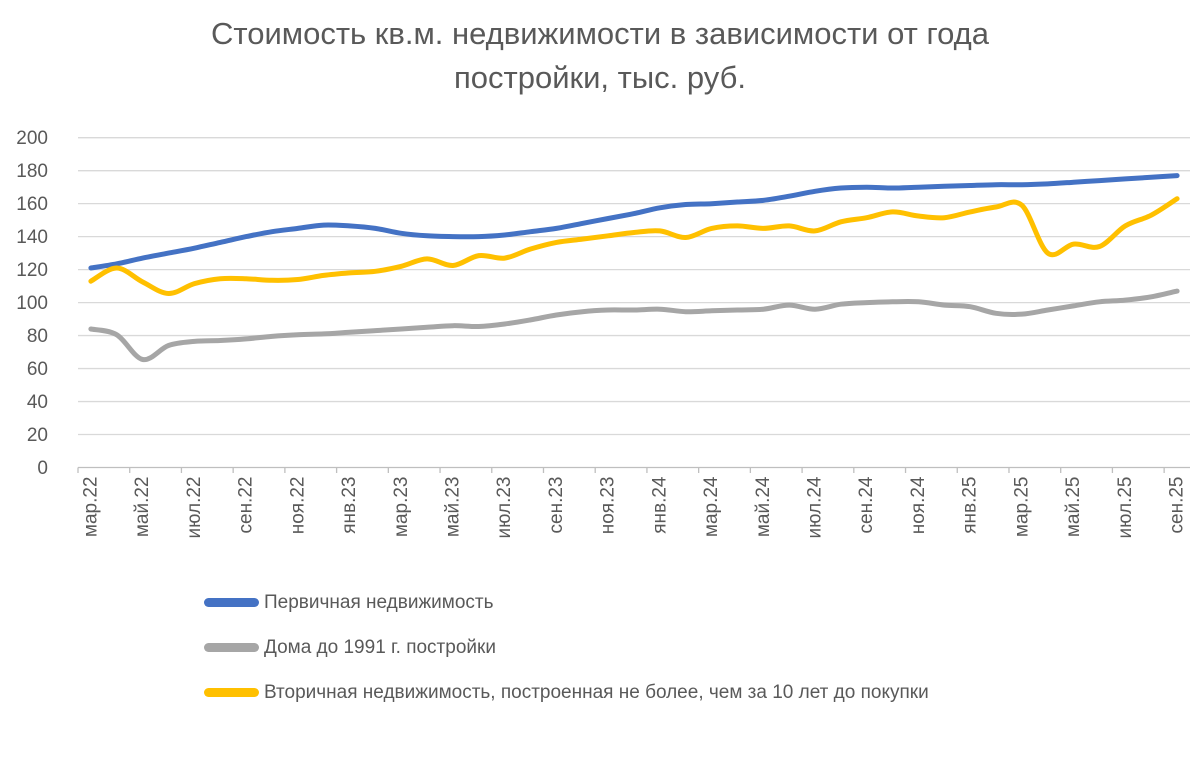 This screenshot has width=1200, height=780. I want to click on x-axis-tick-label-май.23: май.23, so click(452, 507).